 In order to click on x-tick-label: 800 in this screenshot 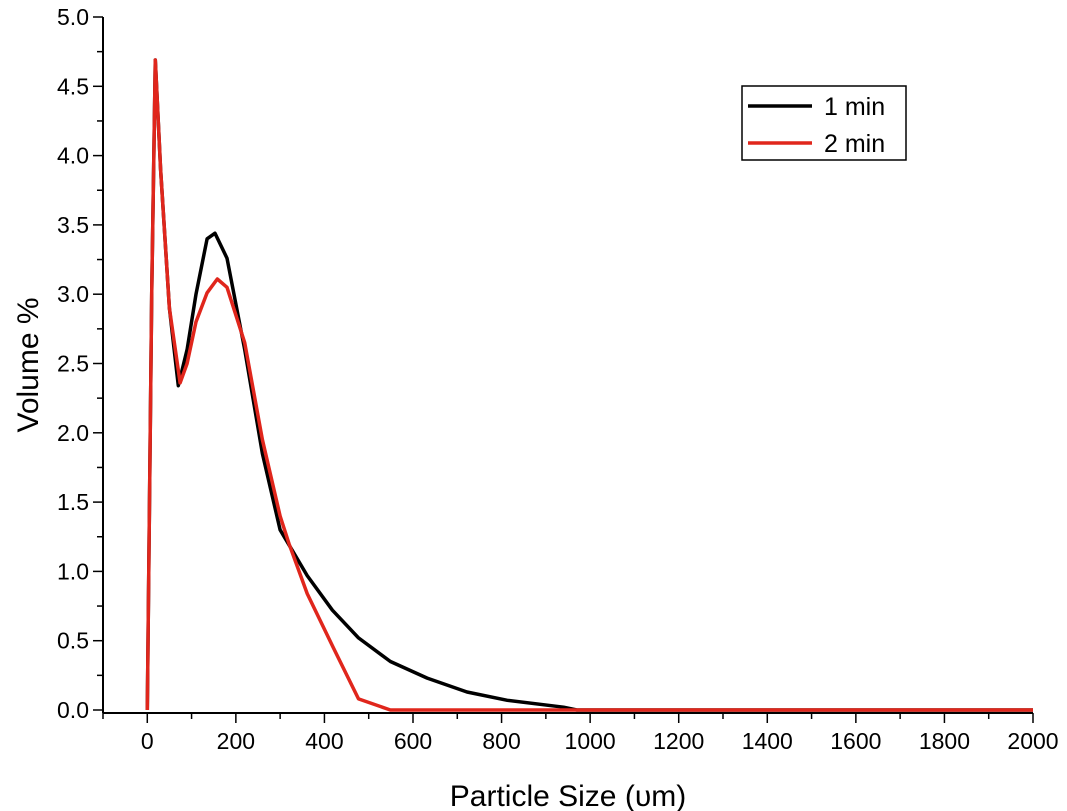, I will do `click(501, 741)`.